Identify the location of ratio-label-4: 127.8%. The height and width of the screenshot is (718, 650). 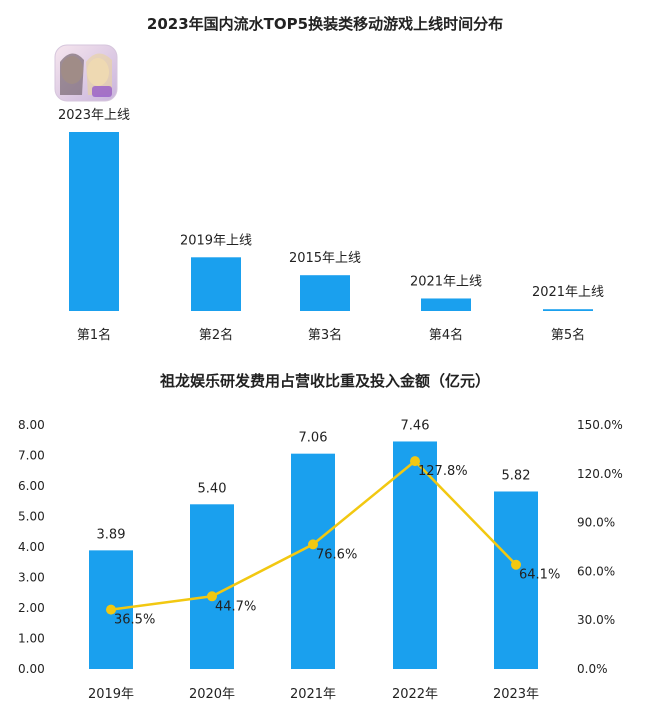
(443, 471).